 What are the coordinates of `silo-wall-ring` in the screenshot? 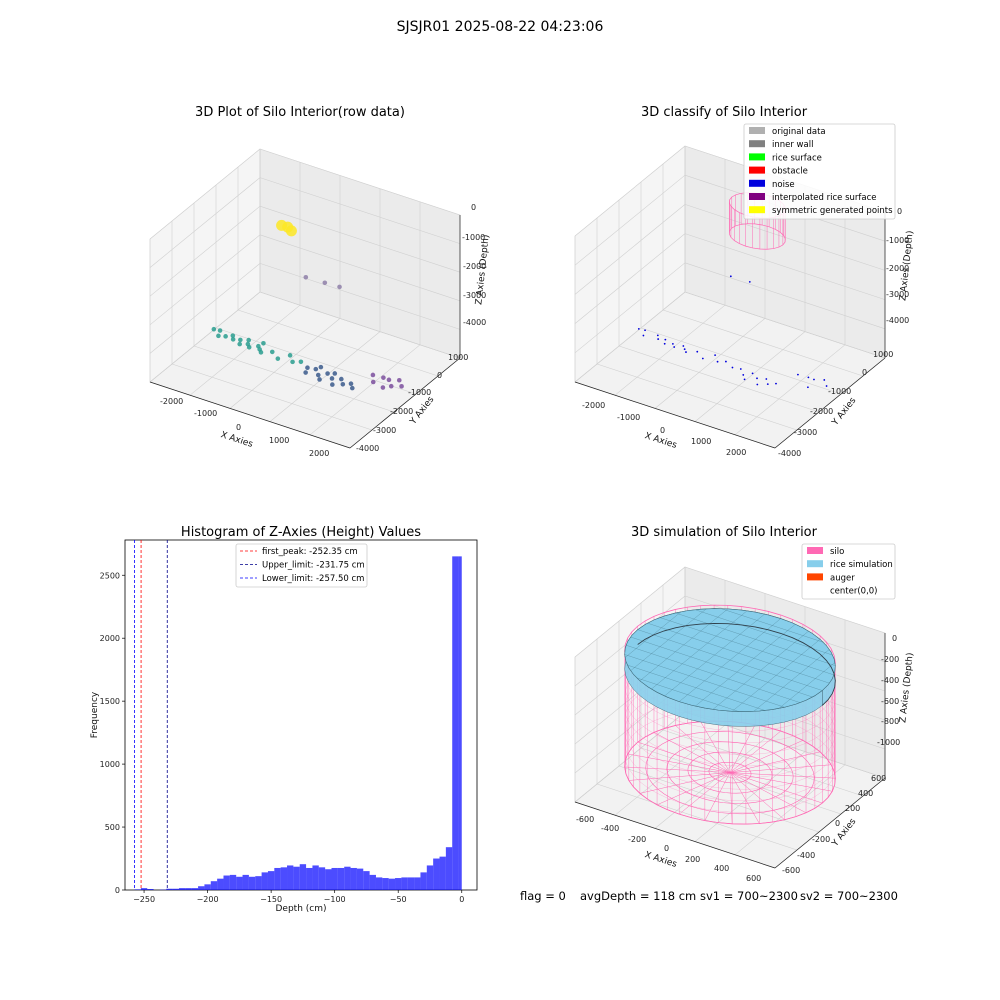 It's located at (730, 738).